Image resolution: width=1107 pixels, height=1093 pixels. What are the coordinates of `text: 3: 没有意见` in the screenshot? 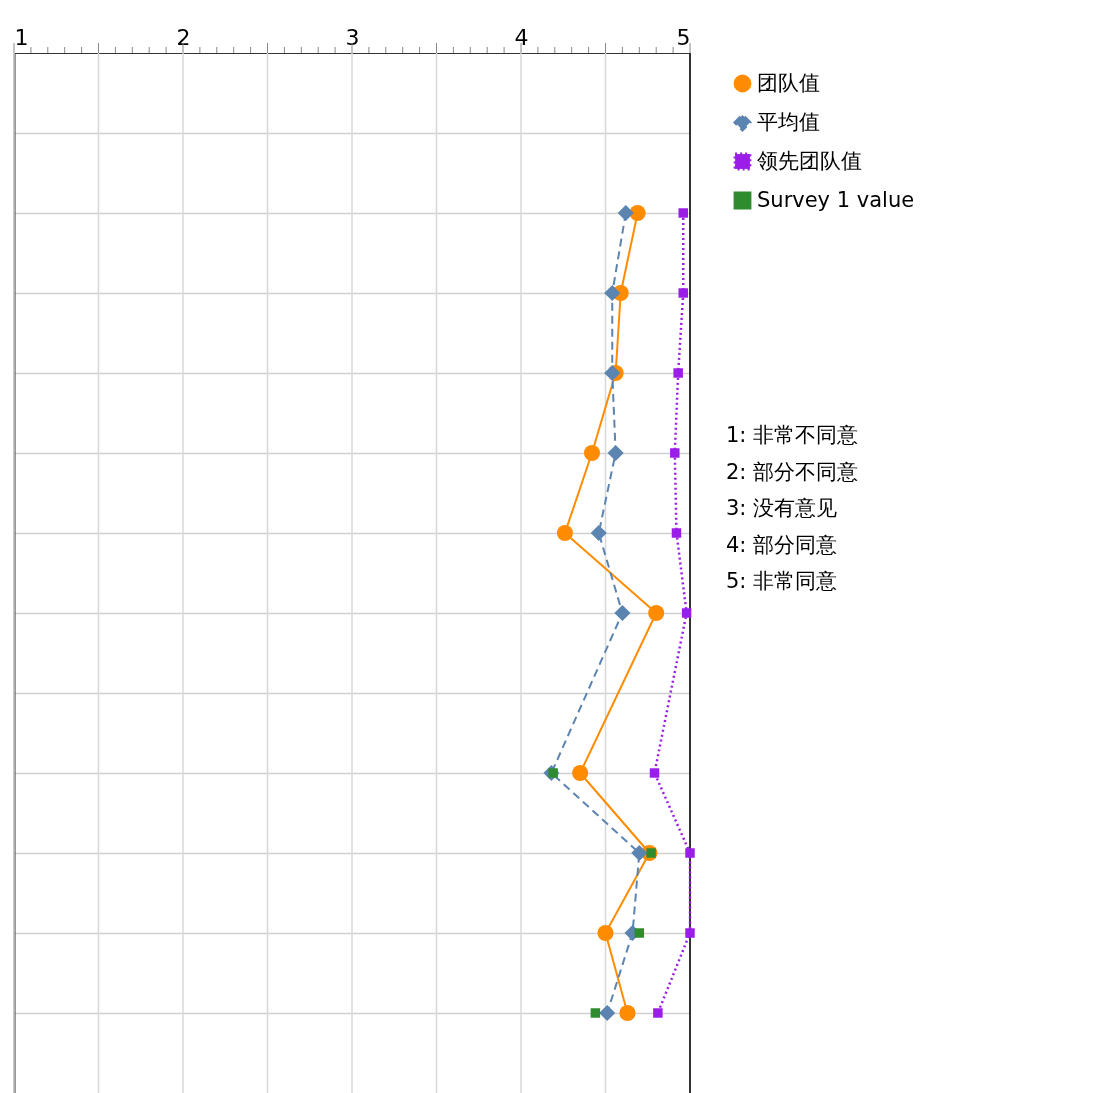 It's located at (782, 508).